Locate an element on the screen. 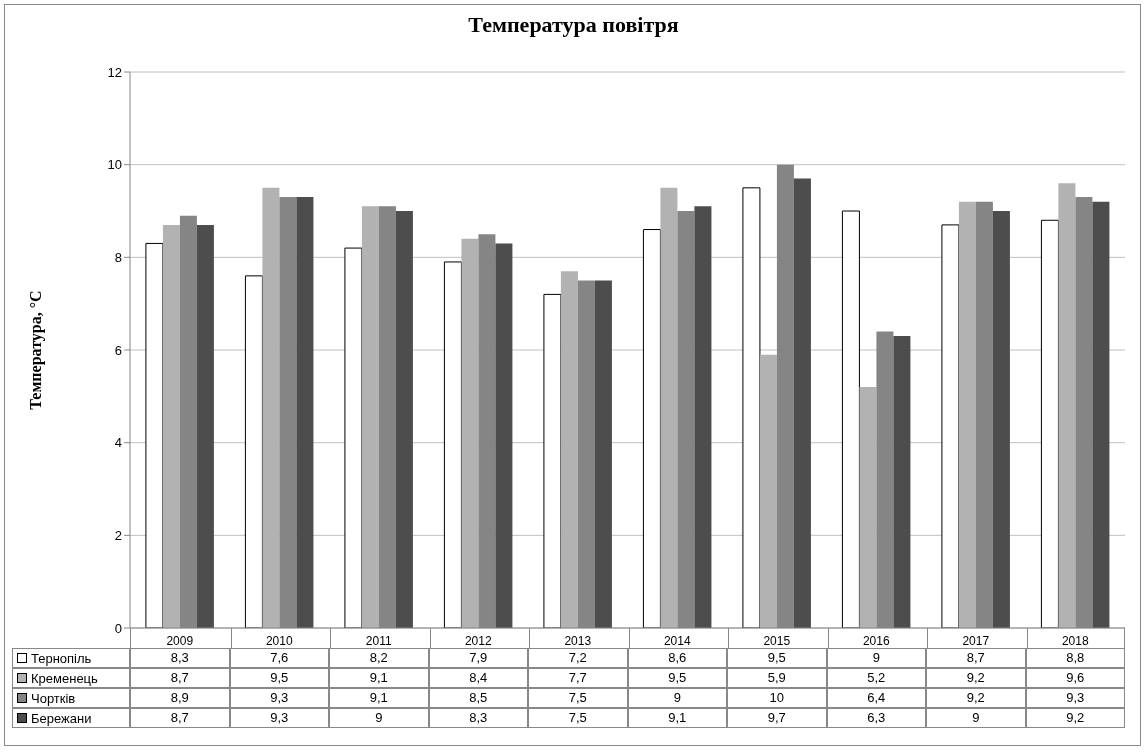 The image size is (1147, 753). y-tick-label: 8 is located at coordinates (118, 257).